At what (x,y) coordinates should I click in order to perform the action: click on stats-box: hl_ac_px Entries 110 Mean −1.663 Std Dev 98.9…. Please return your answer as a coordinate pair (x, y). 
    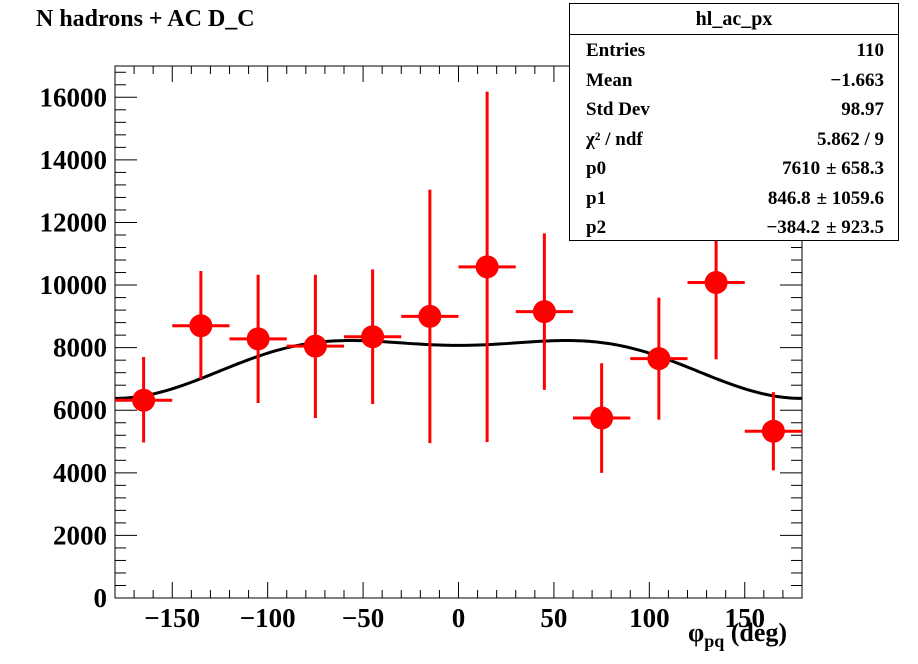
    Looking at the image, I should click on (734, 122).